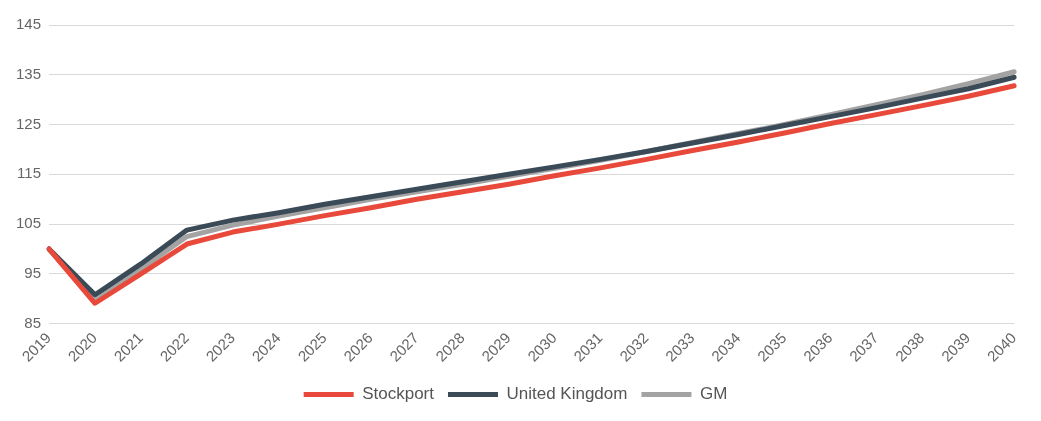 Image resolution: width=1041 pixels, height=421 pixels. Describe the element at coordinates (713, 394) in the screenshot. I see `legend-label: GM` at that location.